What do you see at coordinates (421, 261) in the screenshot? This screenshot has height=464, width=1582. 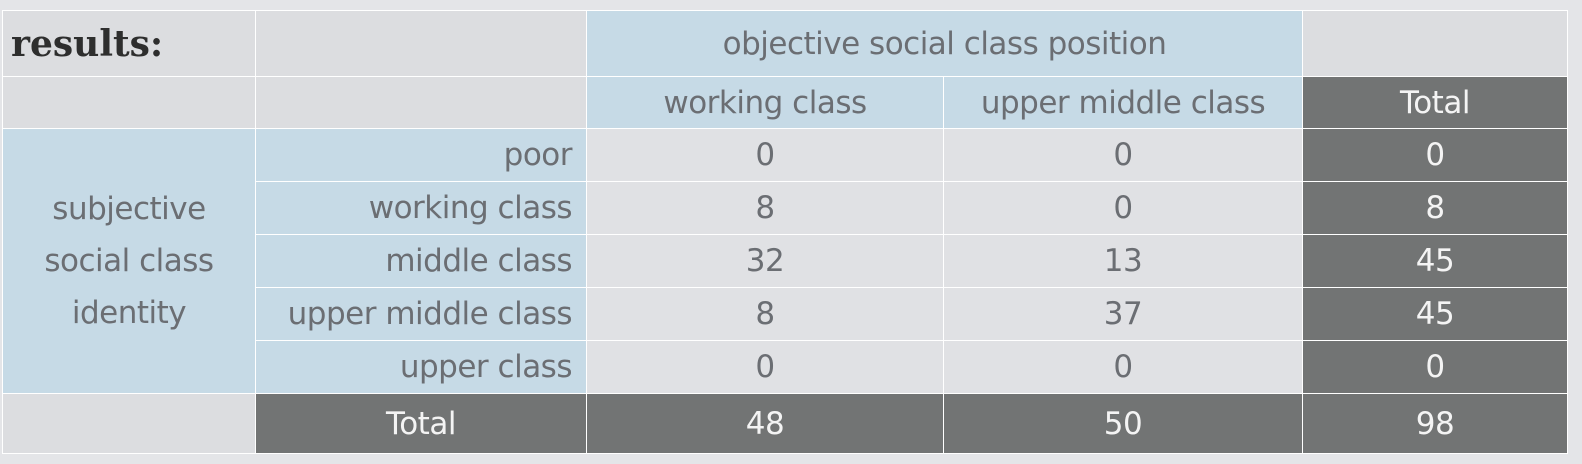 I see `row-label-middle-class: middle class` at bounding box center [421, 261].